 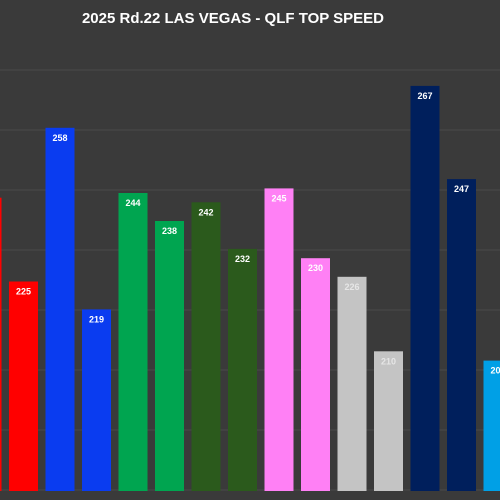 What do you see at coordinates (315, 268) in the screenshot?
I see `bar-value-label: 230` at bounding box center [315, 268].